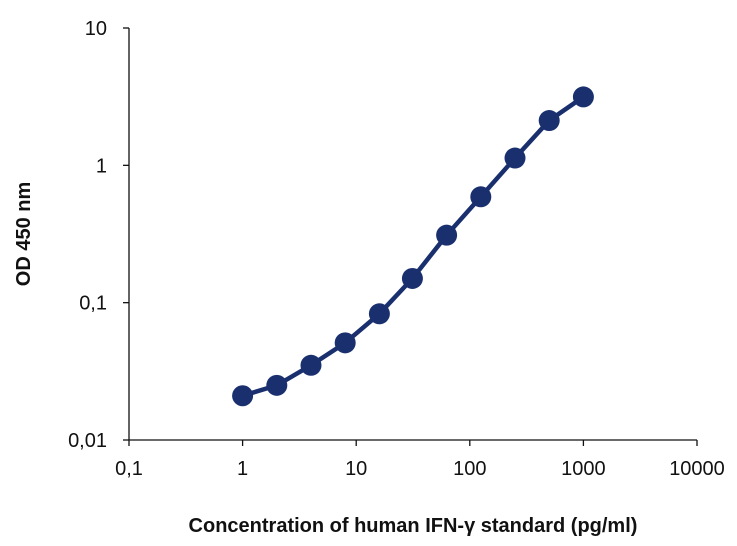  Describe the element at coordinates (93, 304) in the screenshot. I see `y-tick-label: 0,1` at that location.